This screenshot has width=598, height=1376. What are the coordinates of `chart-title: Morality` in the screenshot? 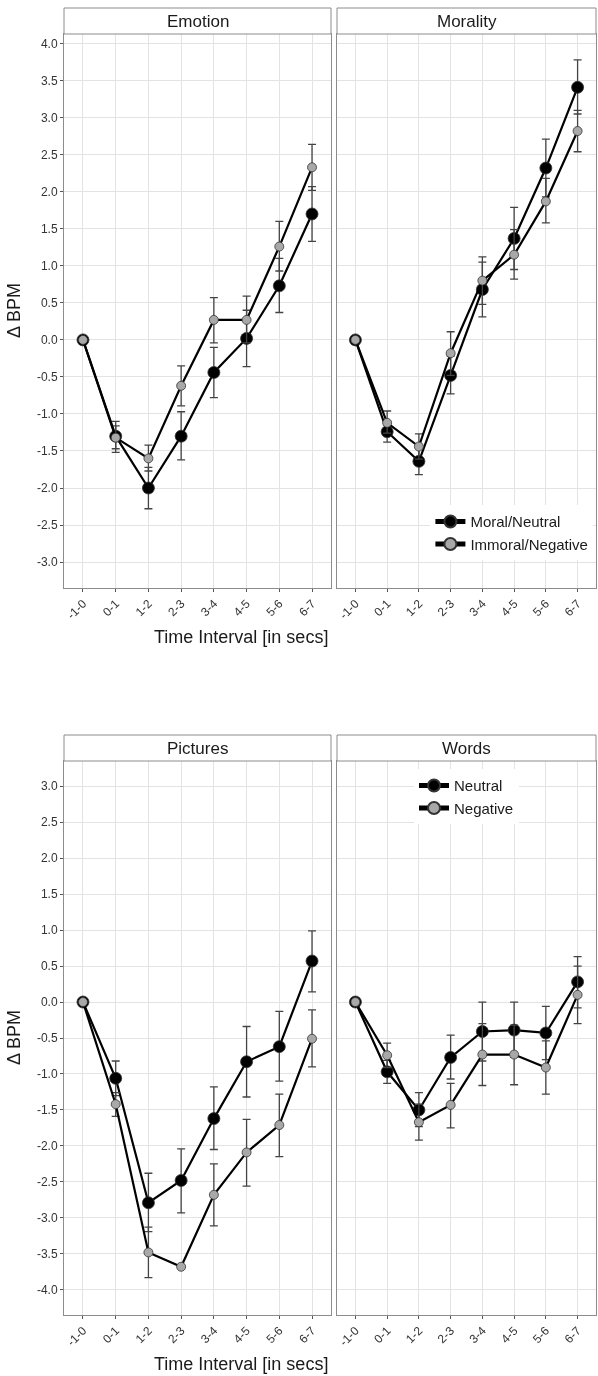 It's located at (467, 21).